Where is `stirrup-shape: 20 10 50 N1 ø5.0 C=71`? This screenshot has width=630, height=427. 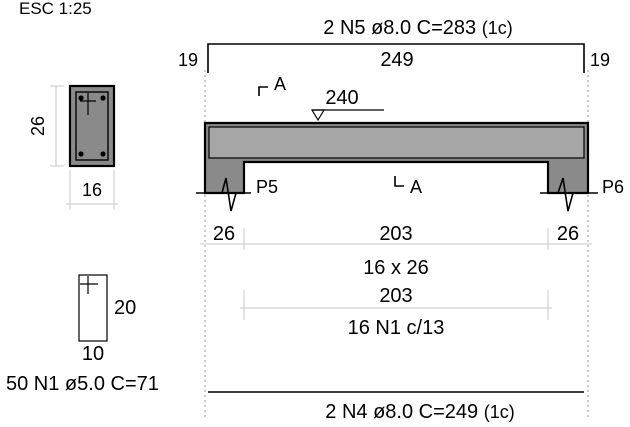
stirrup-shape: 20 10 50 N1 ø5.0 C=71 is located at coordinates (82, 334).